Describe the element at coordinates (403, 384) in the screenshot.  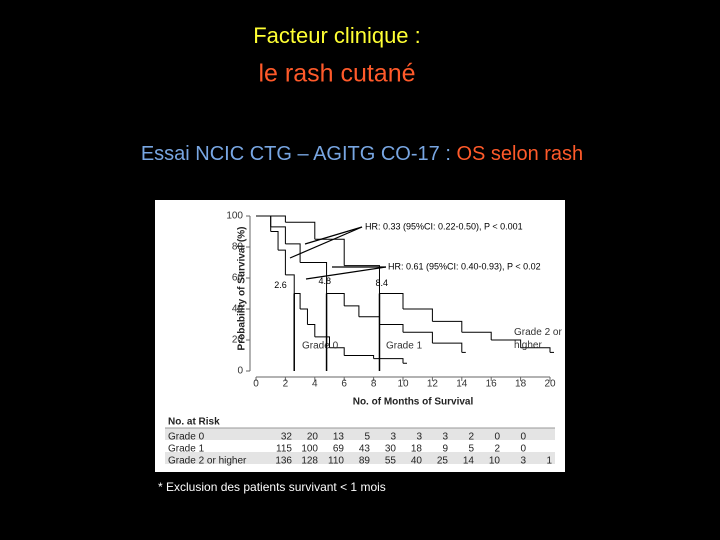
I see `x-tick-label: 10` at that location.